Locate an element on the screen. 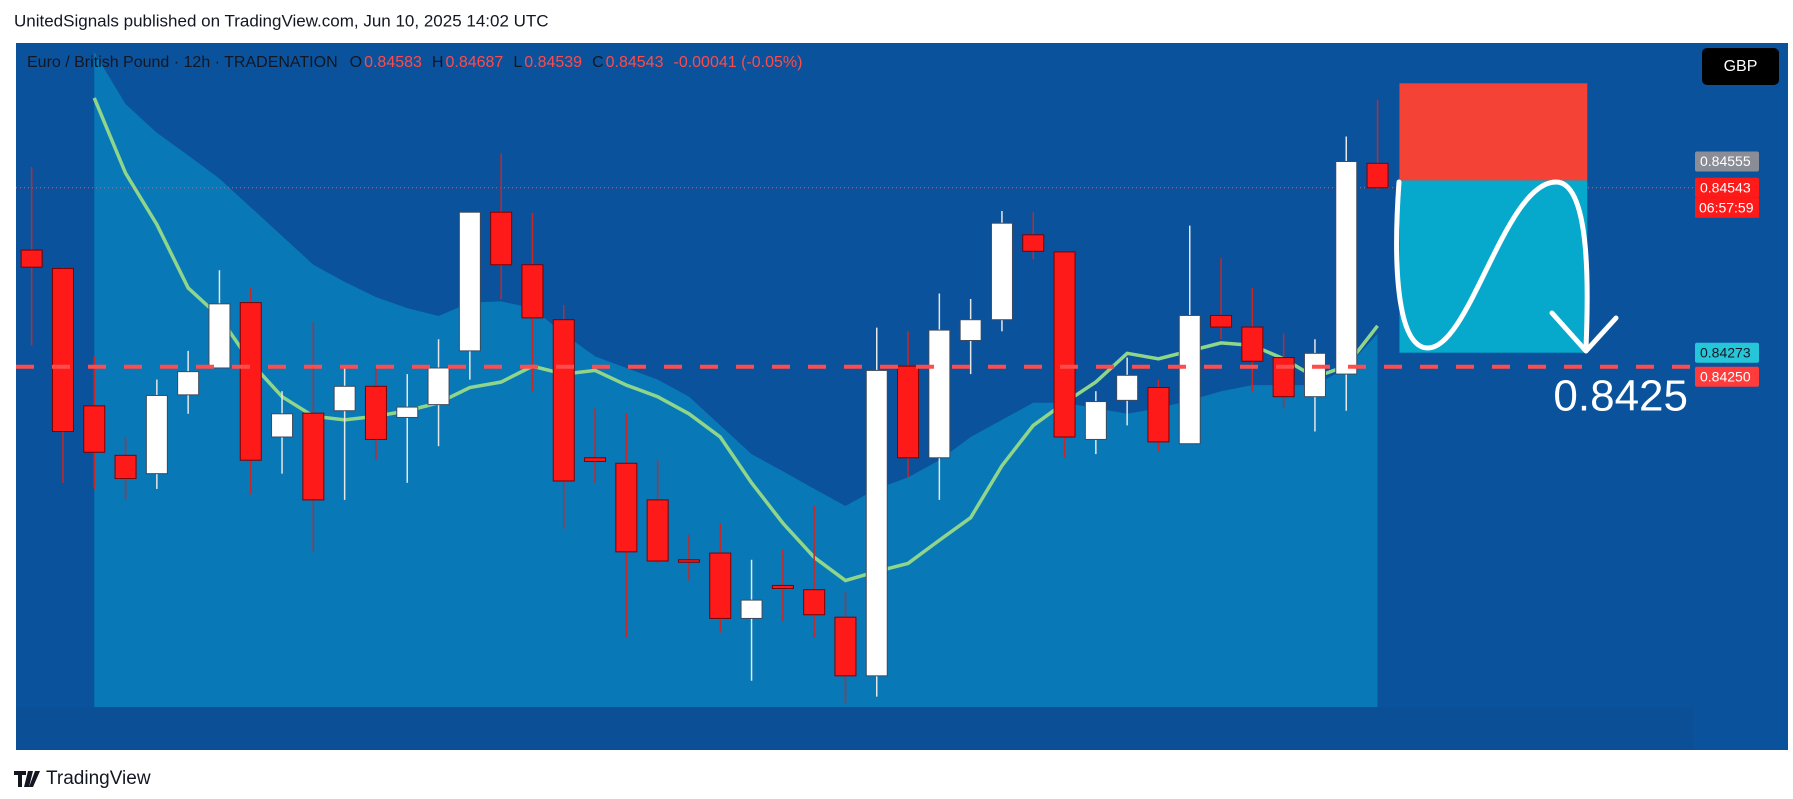 This screenshot has height=799, width=1793. forecast-curve is located at coordinates (1492, 265).